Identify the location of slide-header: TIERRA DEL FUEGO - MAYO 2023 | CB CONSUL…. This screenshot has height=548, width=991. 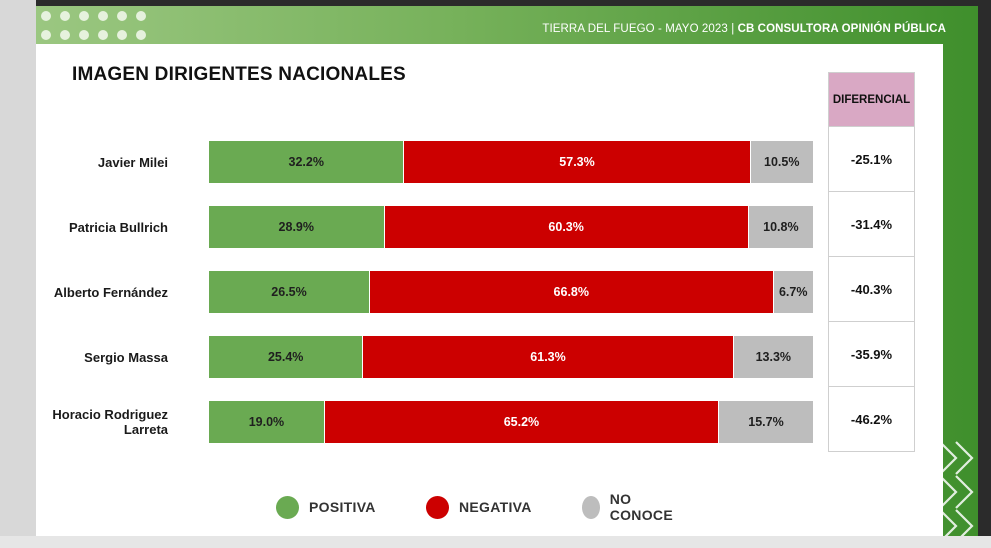
(744, 29).